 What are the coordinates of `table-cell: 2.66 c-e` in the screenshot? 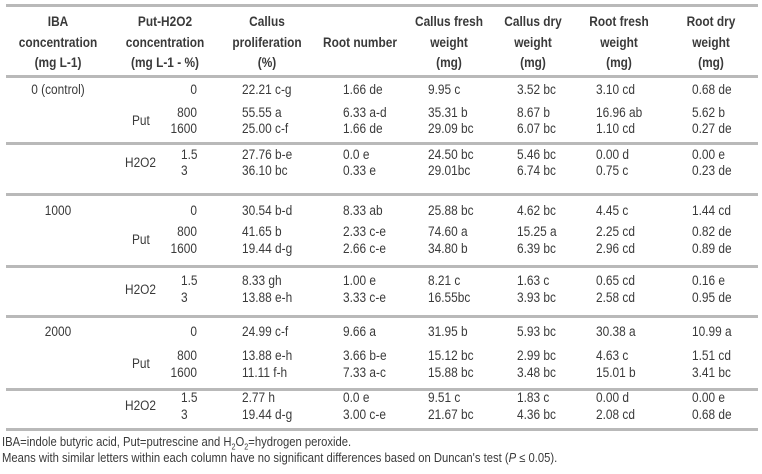 It's located at (364, 248).